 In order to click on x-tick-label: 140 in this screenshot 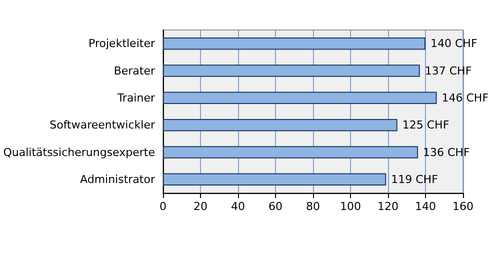, I will do `click(425, 206)`.